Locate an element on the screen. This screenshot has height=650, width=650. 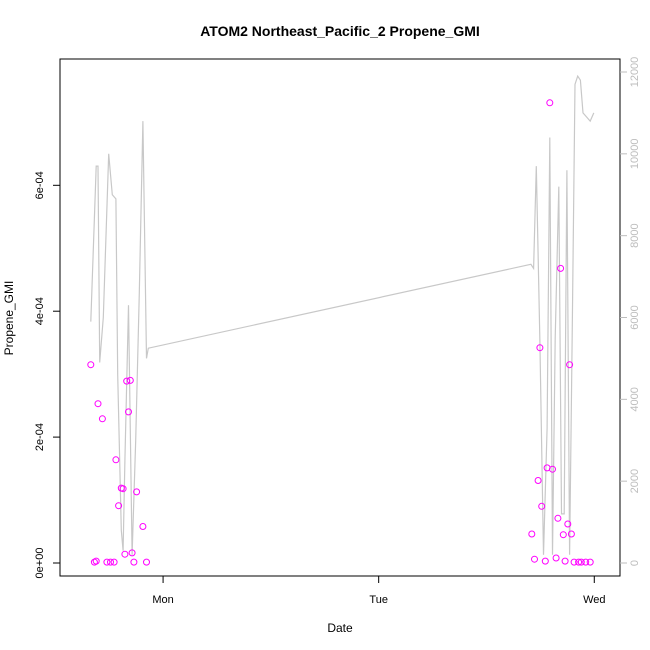
x-tick-label: Tue is located at coordinates (378, 600).